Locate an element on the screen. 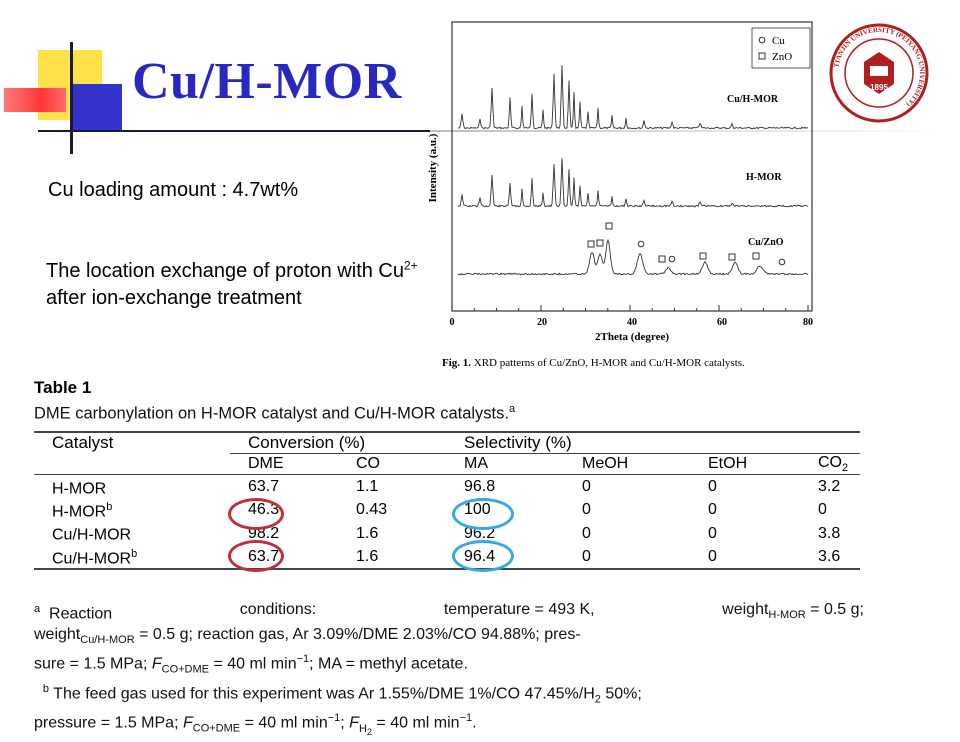  footnote-a-line3-sub: CO+DME is located at coordinates (185, 669).